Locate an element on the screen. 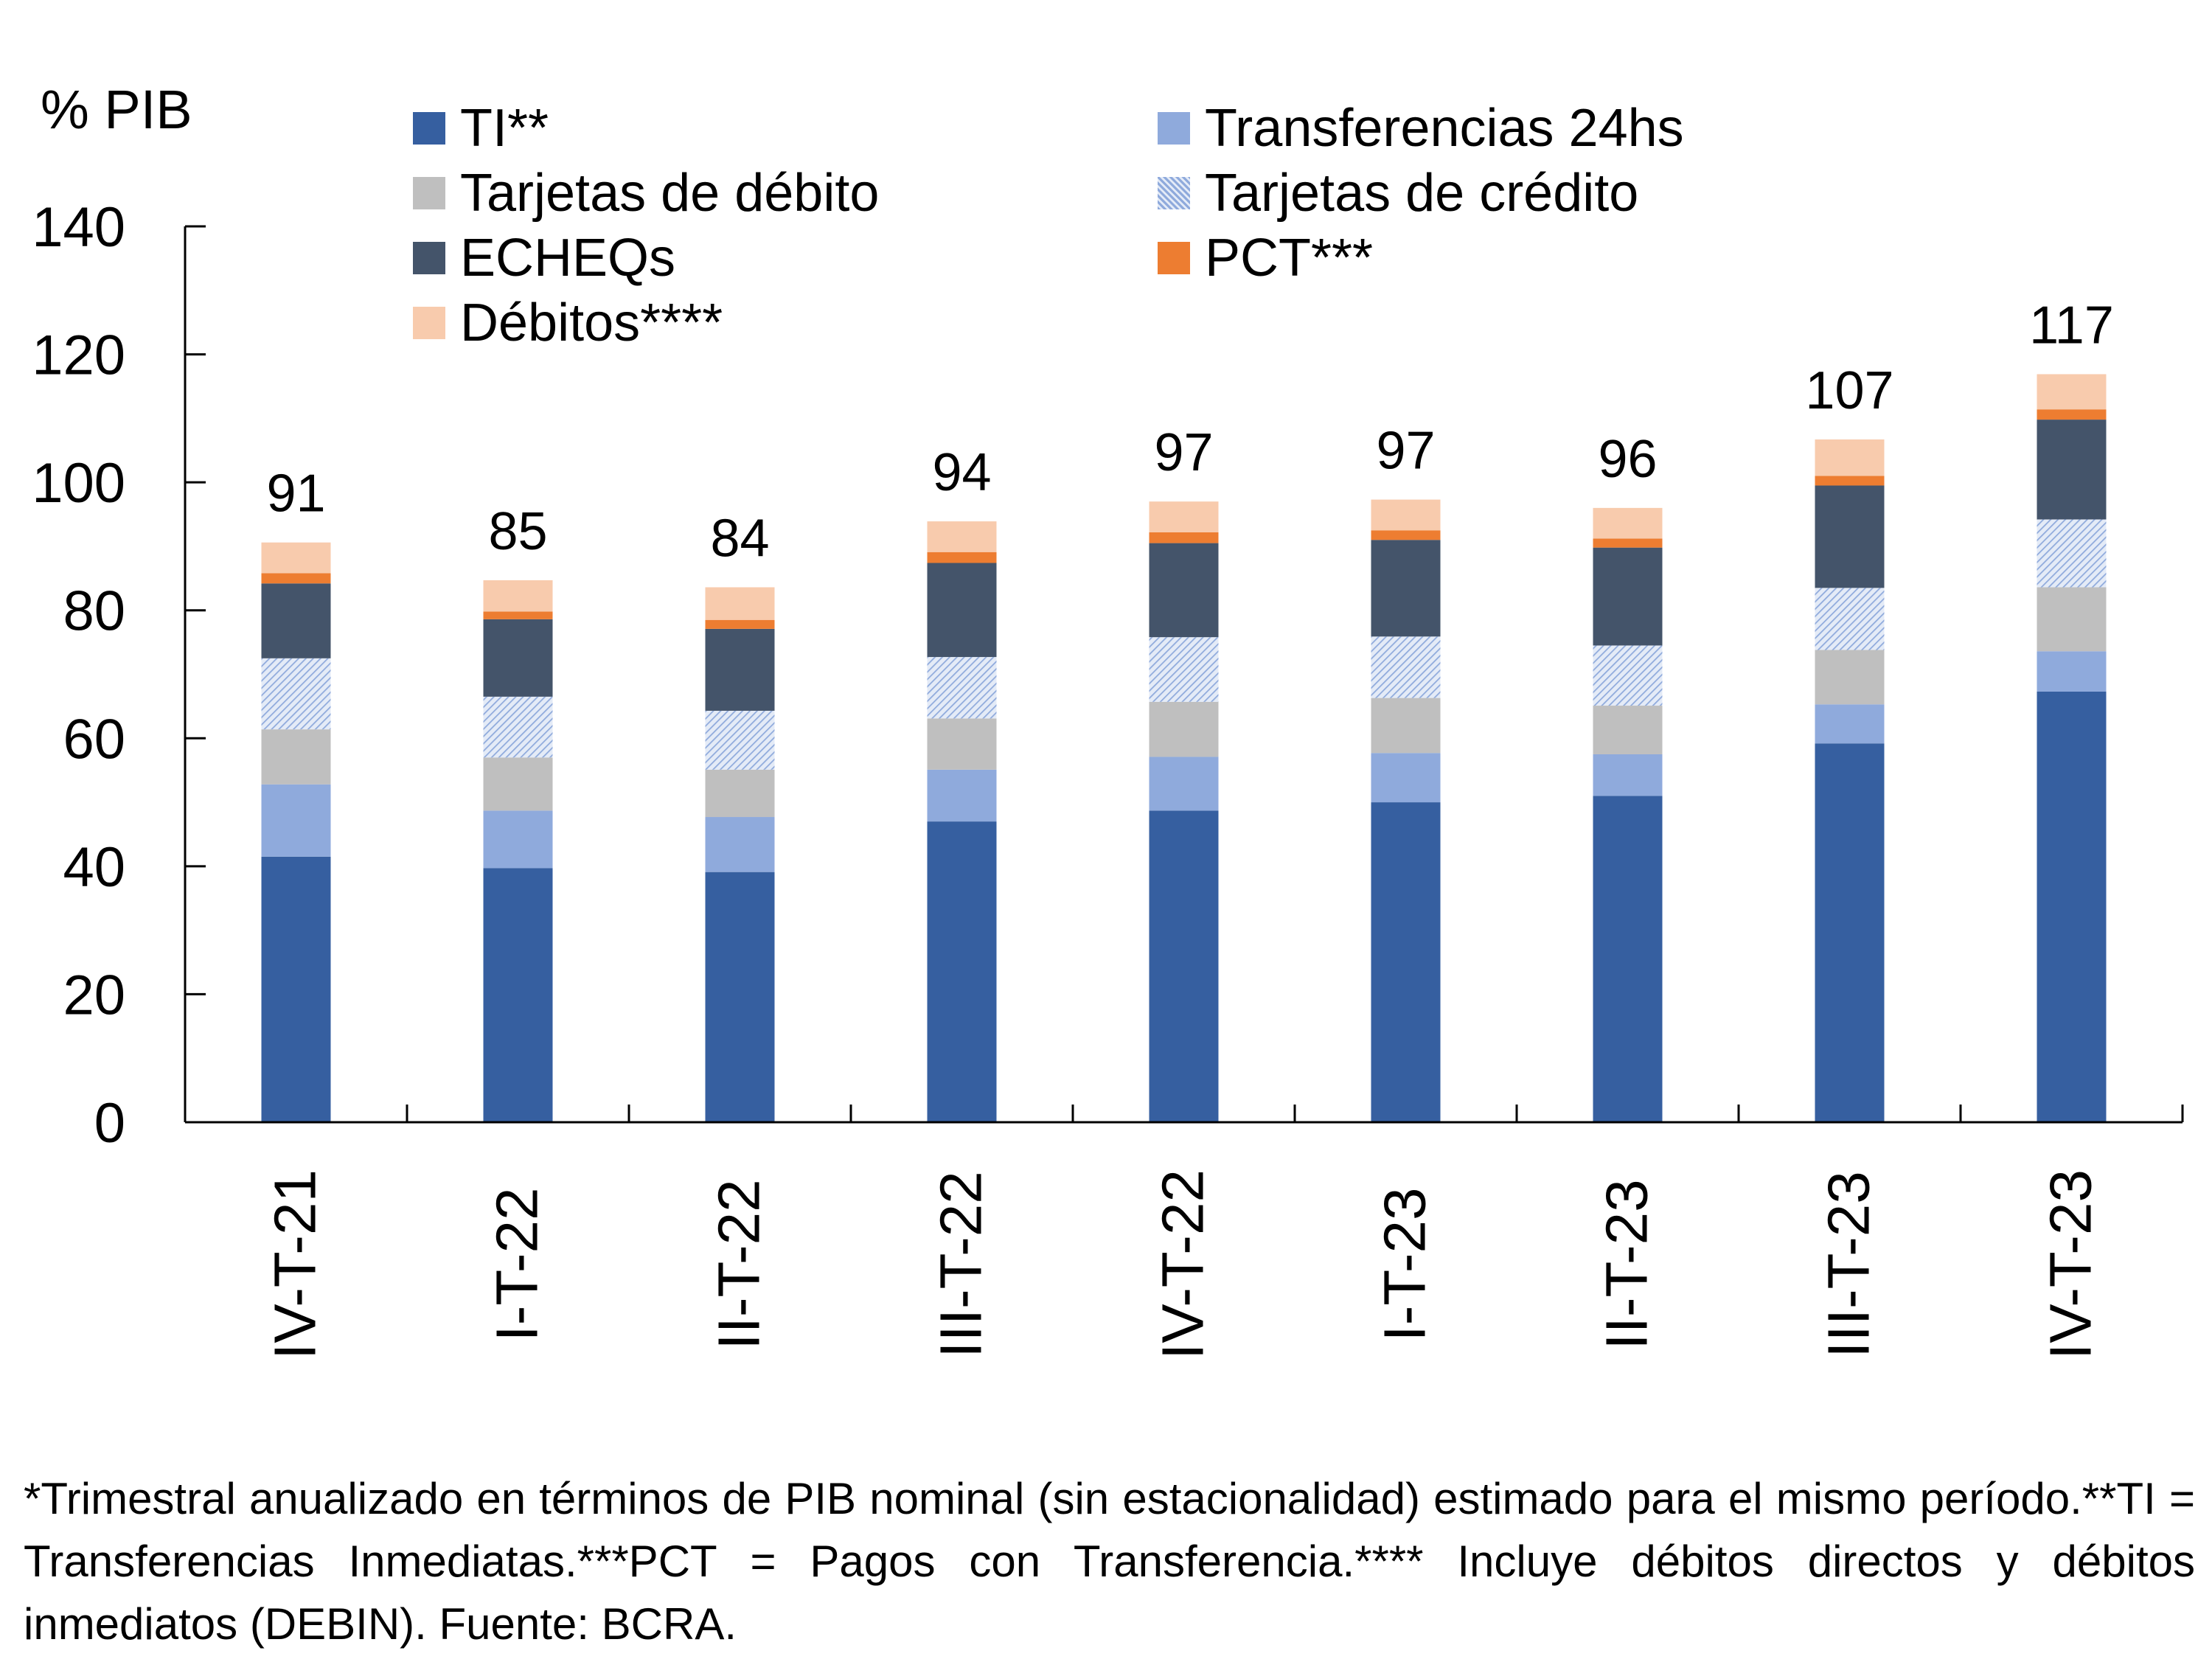  x-tick-label: II-T-22 is located at coordinates (739, 1264).